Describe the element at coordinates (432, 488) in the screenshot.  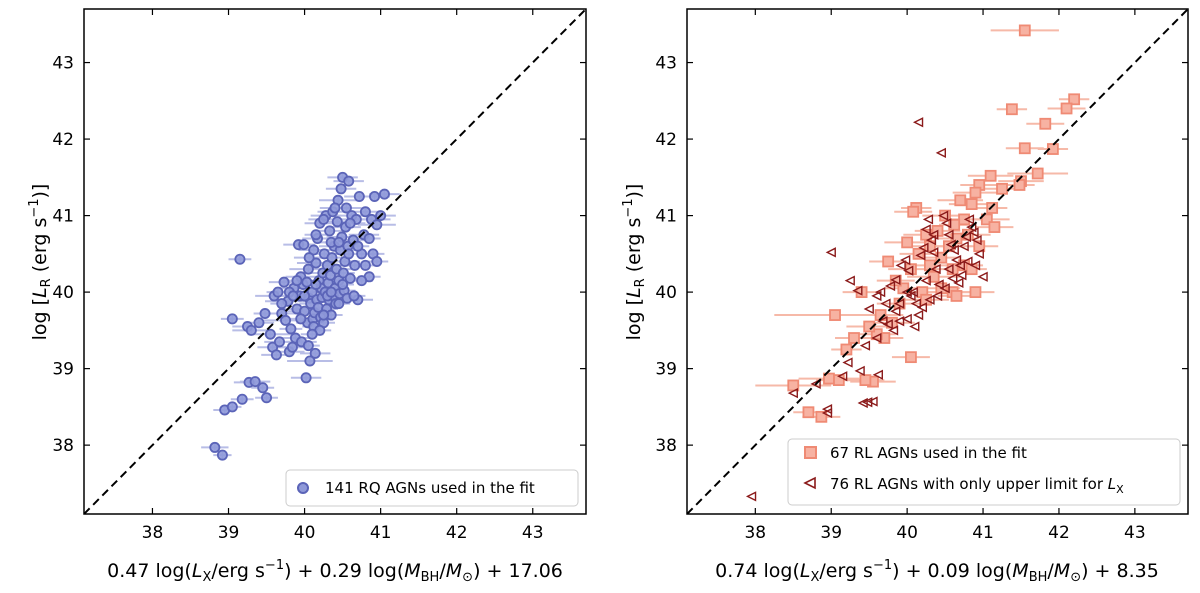
I see `left-legend: 141 RQ AGNs used in the fit` at that location.